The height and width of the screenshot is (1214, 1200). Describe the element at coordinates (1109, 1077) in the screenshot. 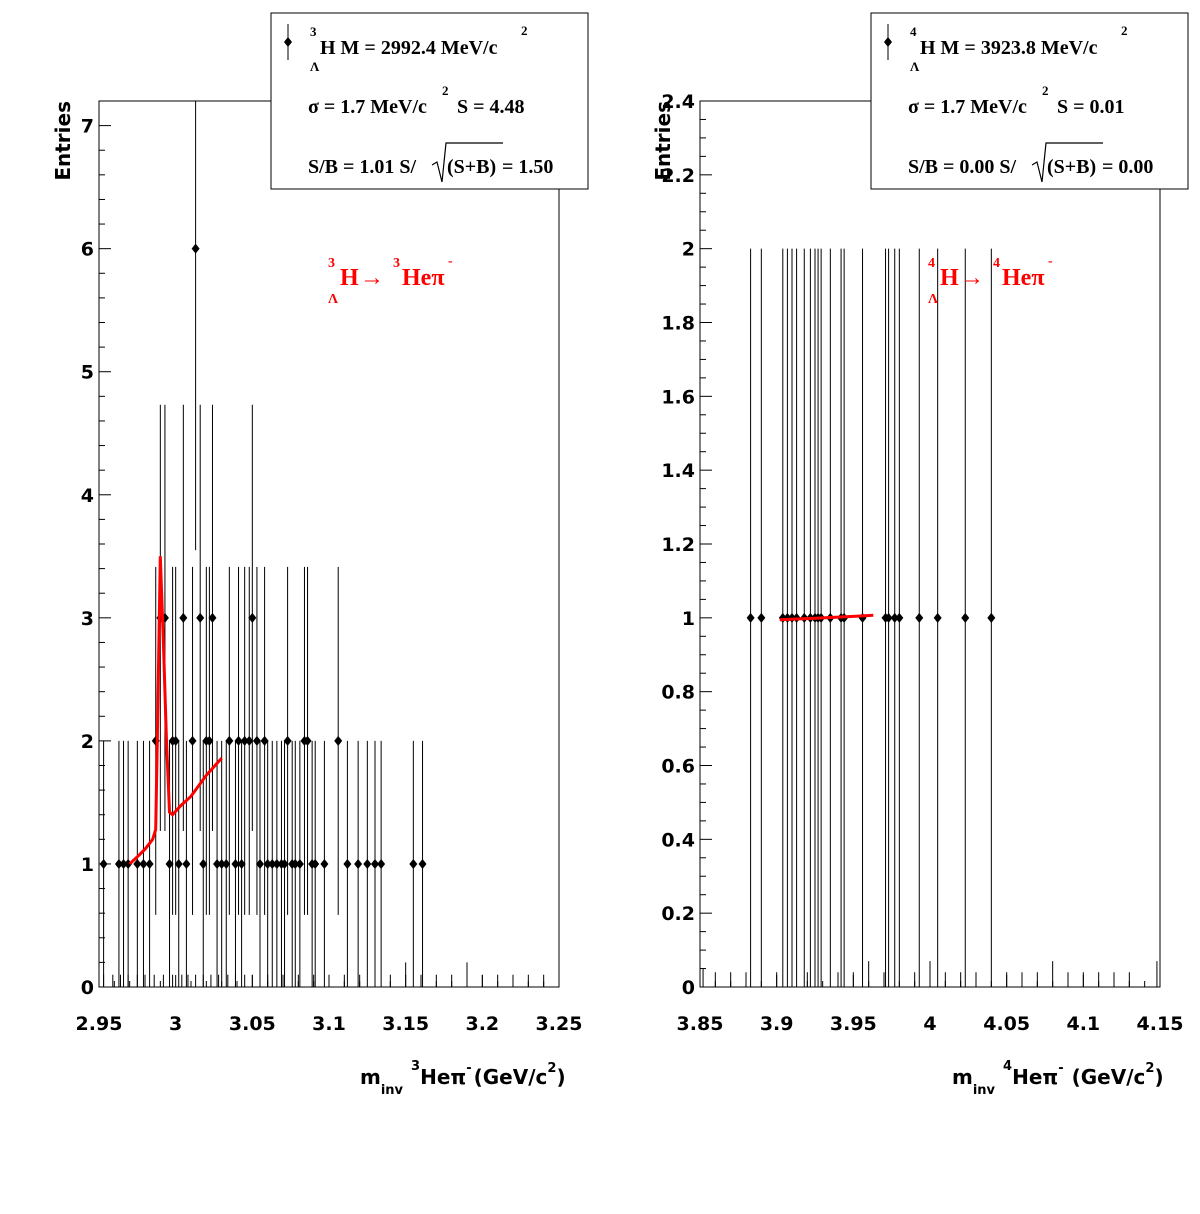

I see `x-axis-title-unit: (GeV/c` at that location.